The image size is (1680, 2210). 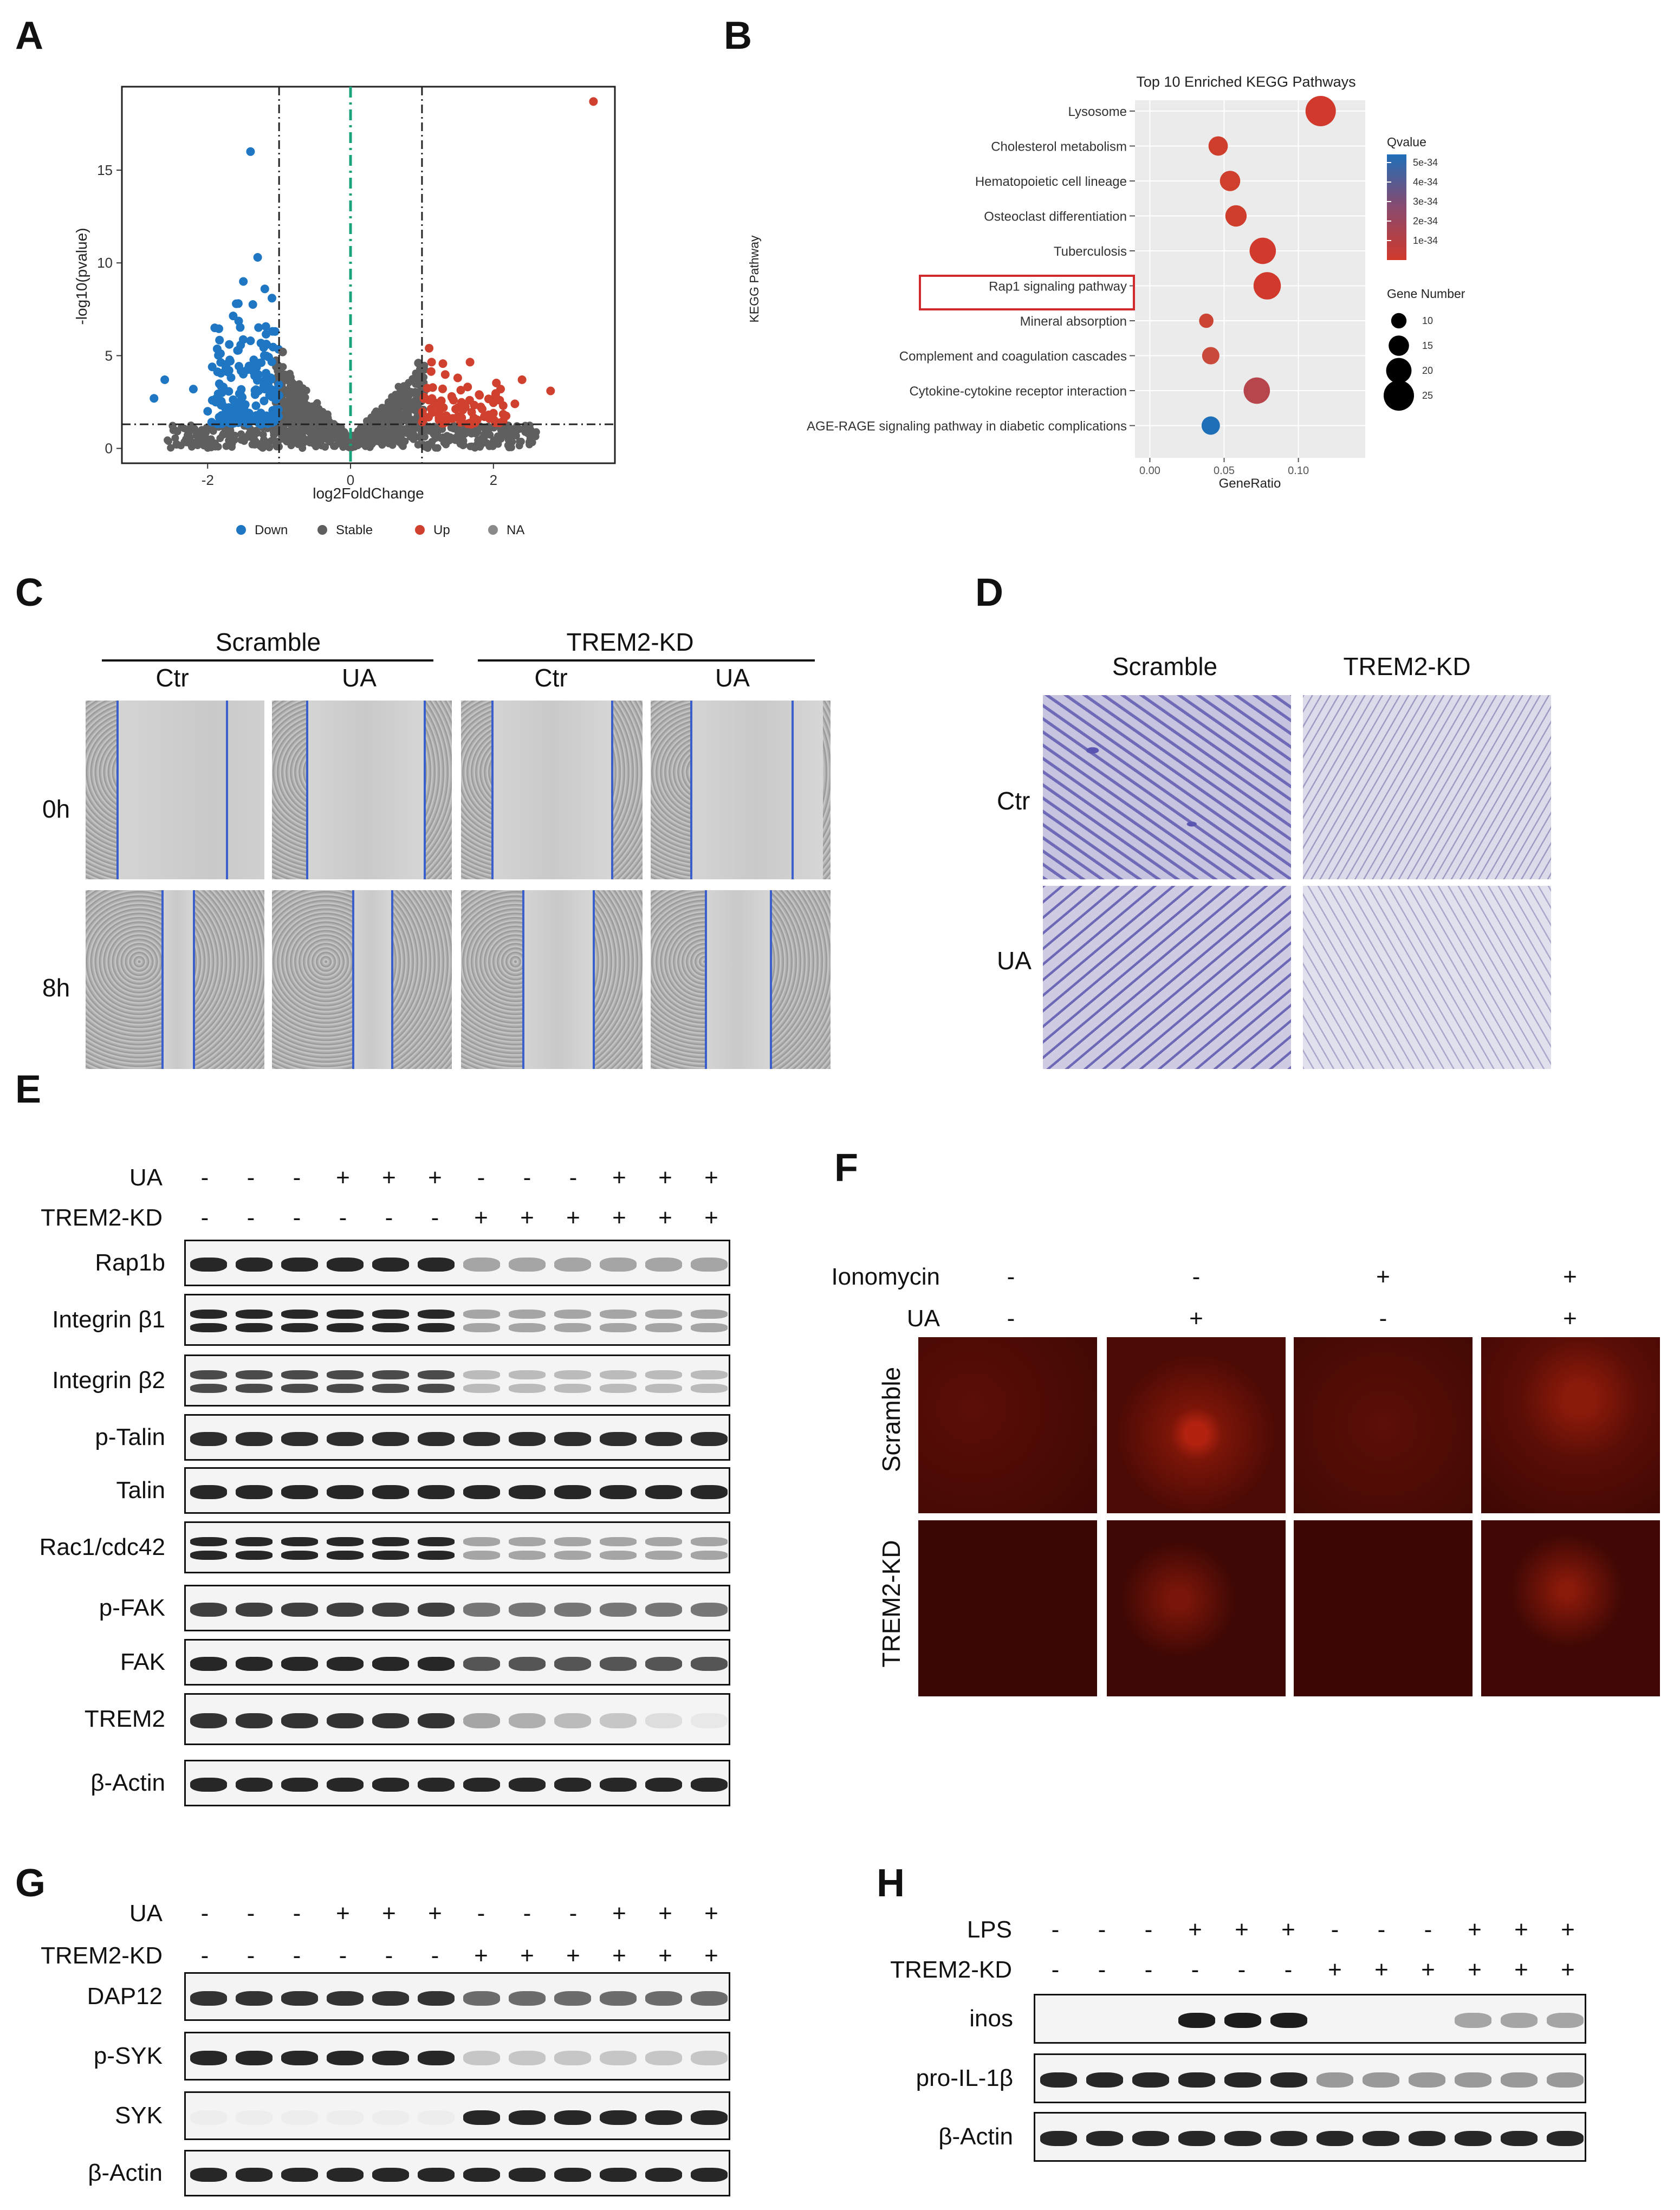 I want to click on fluorescence-image, so click(x=1197, y=1425).